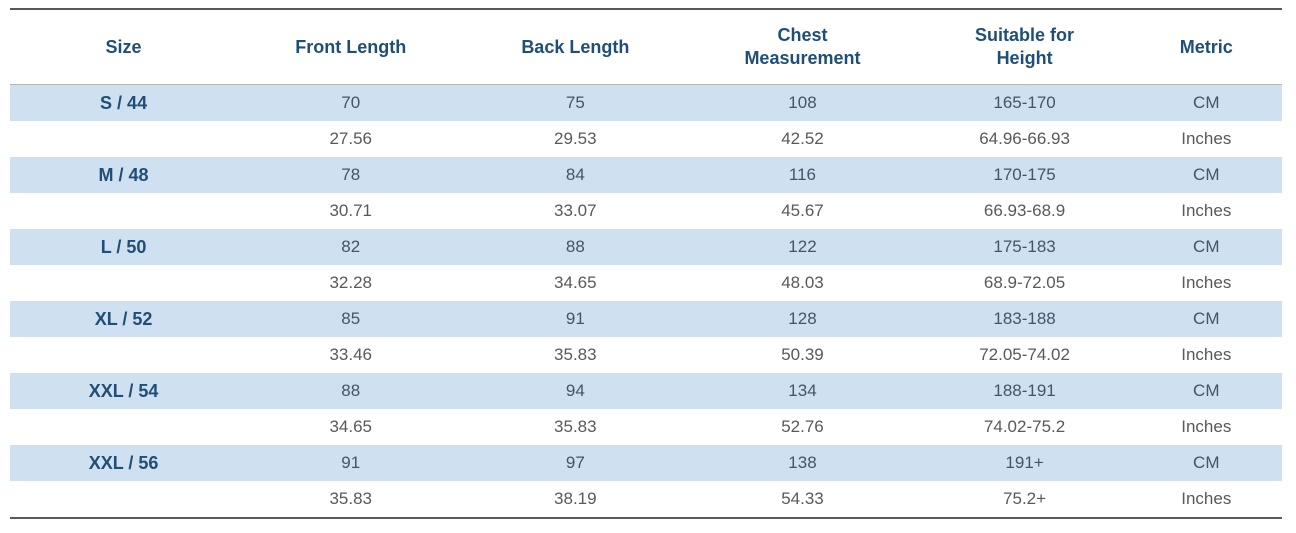  Describe the element at coordinates (802, 102) in the screenshot. I see `cell-chest: 108` at that location.